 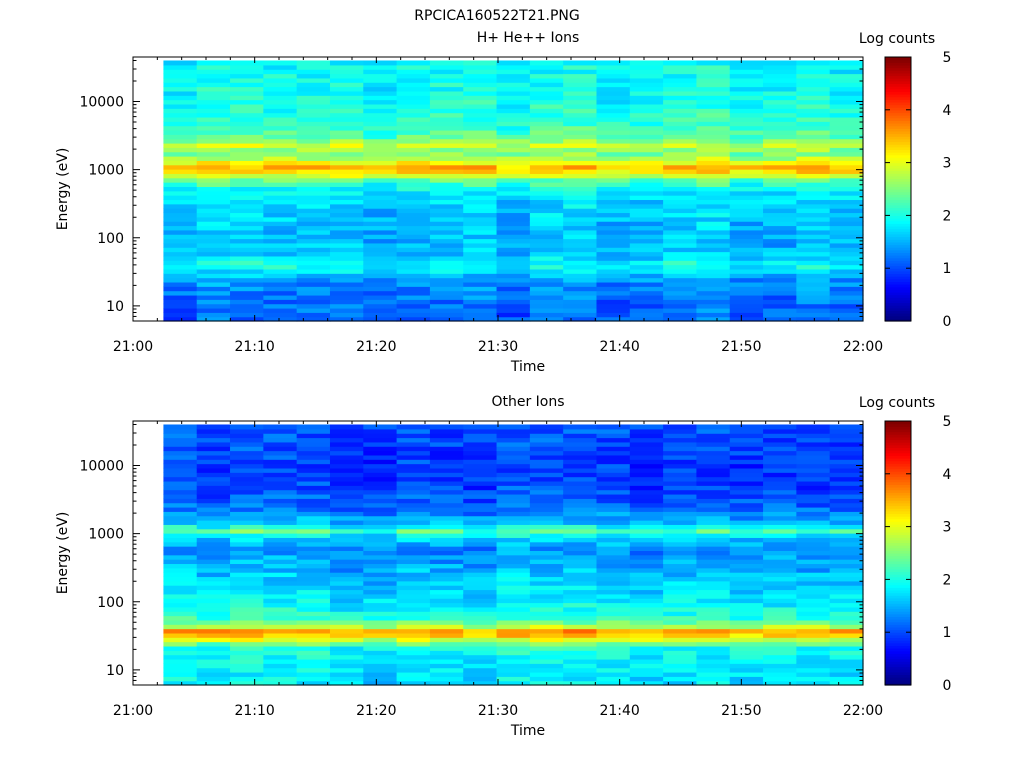 What do you see at coordinates (898, 189) in the screenshot?
I see `colorbar-frame` at bounding box center [898, 189].